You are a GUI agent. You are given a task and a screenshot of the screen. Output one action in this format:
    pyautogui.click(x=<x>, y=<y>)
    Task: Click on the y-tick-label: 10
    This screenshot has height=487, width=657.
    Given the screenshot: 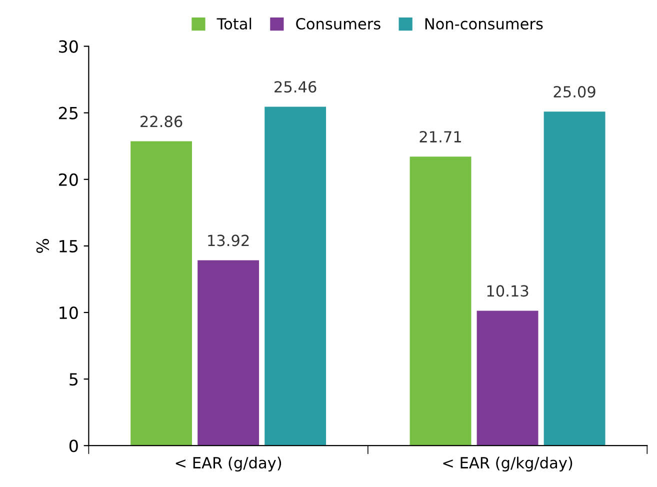 What is the action you would take?
    pyautogui.click(x=69, y=313)
    